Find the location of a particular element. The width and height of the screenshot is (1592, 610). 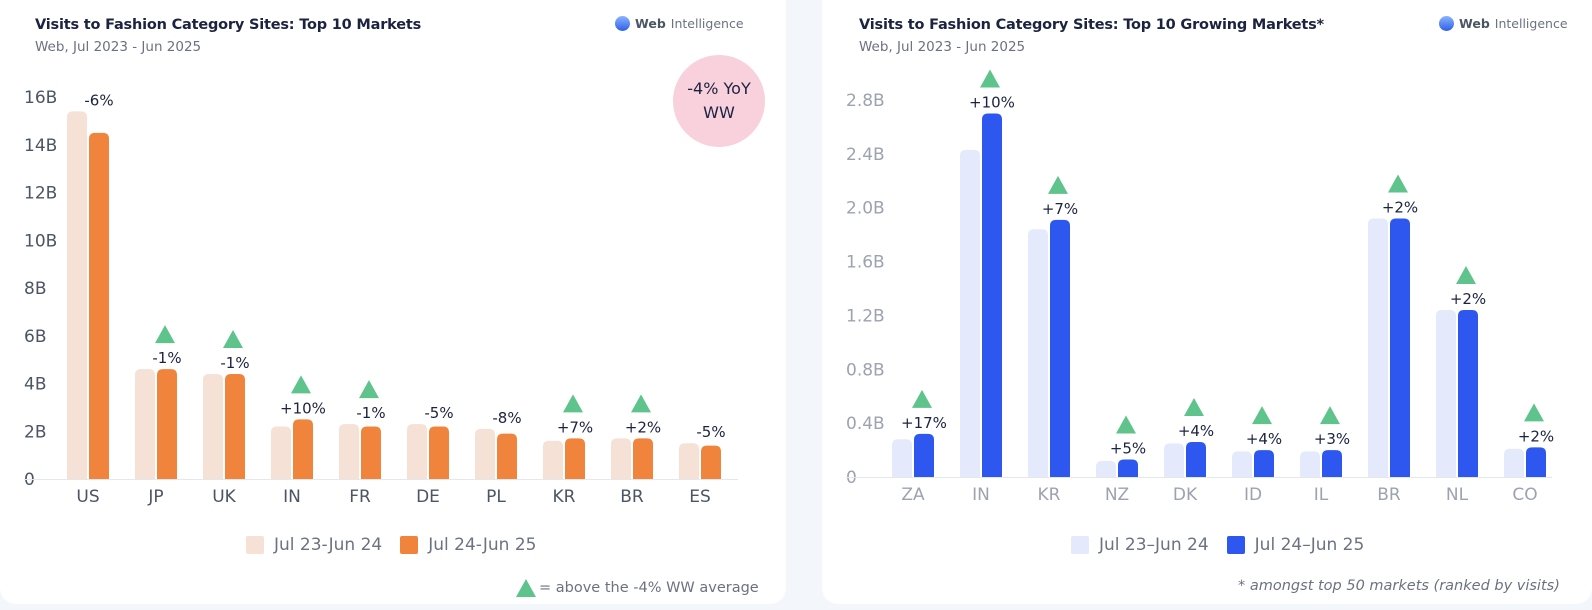

bar-prev-za is located at coordinates (902, 458).